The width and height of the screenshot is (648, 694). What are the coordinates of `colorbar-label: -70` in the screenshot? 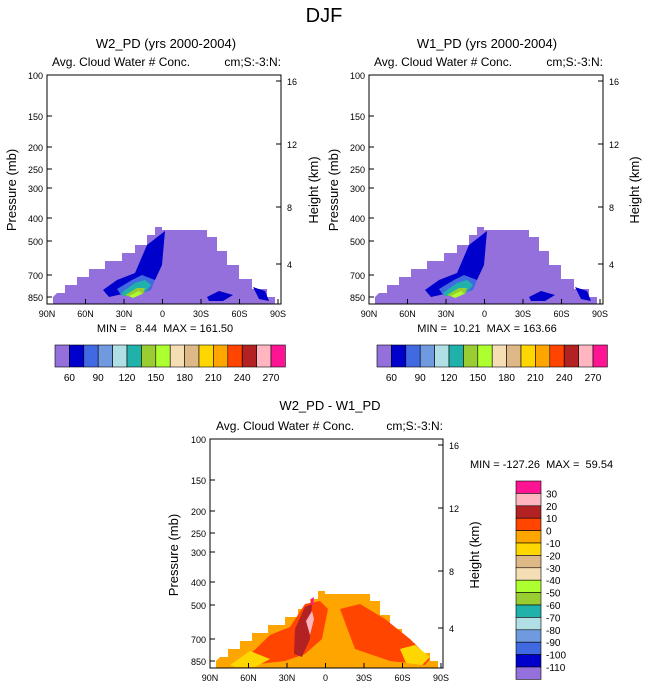 It's located at (553, 618).